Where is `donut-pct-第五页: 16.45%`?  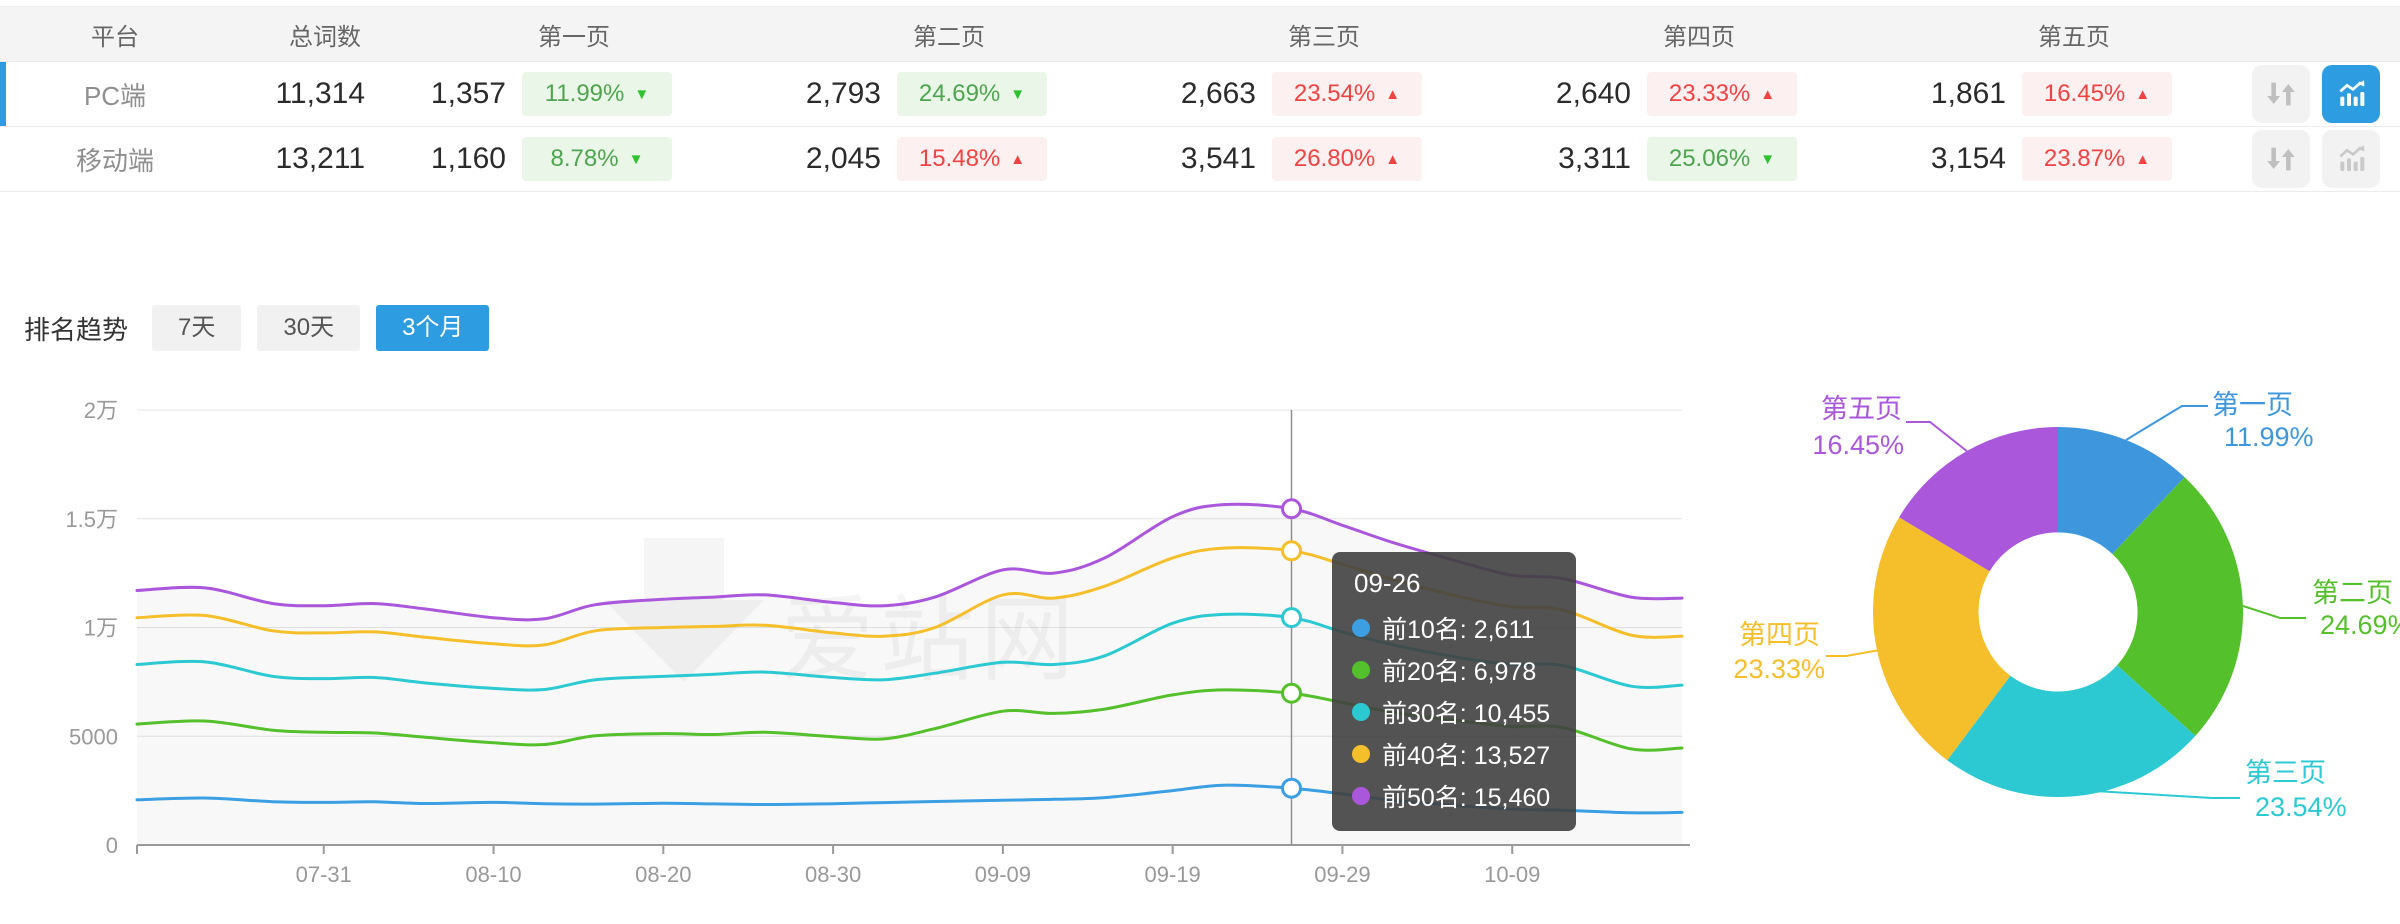
donut-pct-第五页: 16.45% is located at coordinates (1858, 445).